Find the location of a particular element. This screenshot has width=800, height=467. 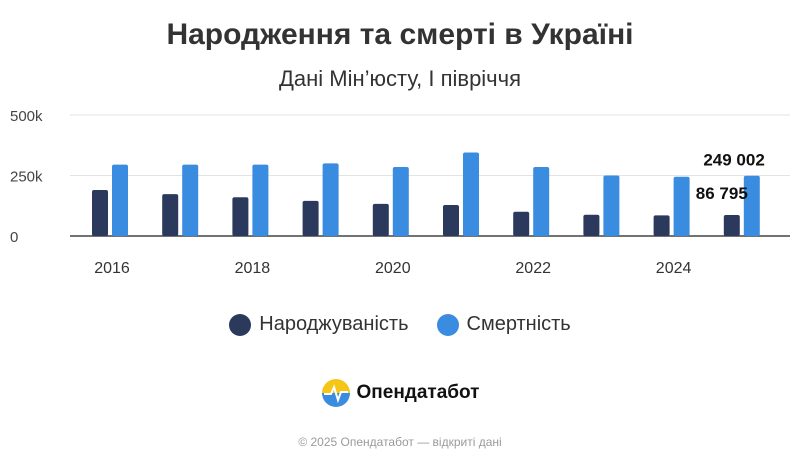

bar-births-2021 is located at coordinates (451, 220).